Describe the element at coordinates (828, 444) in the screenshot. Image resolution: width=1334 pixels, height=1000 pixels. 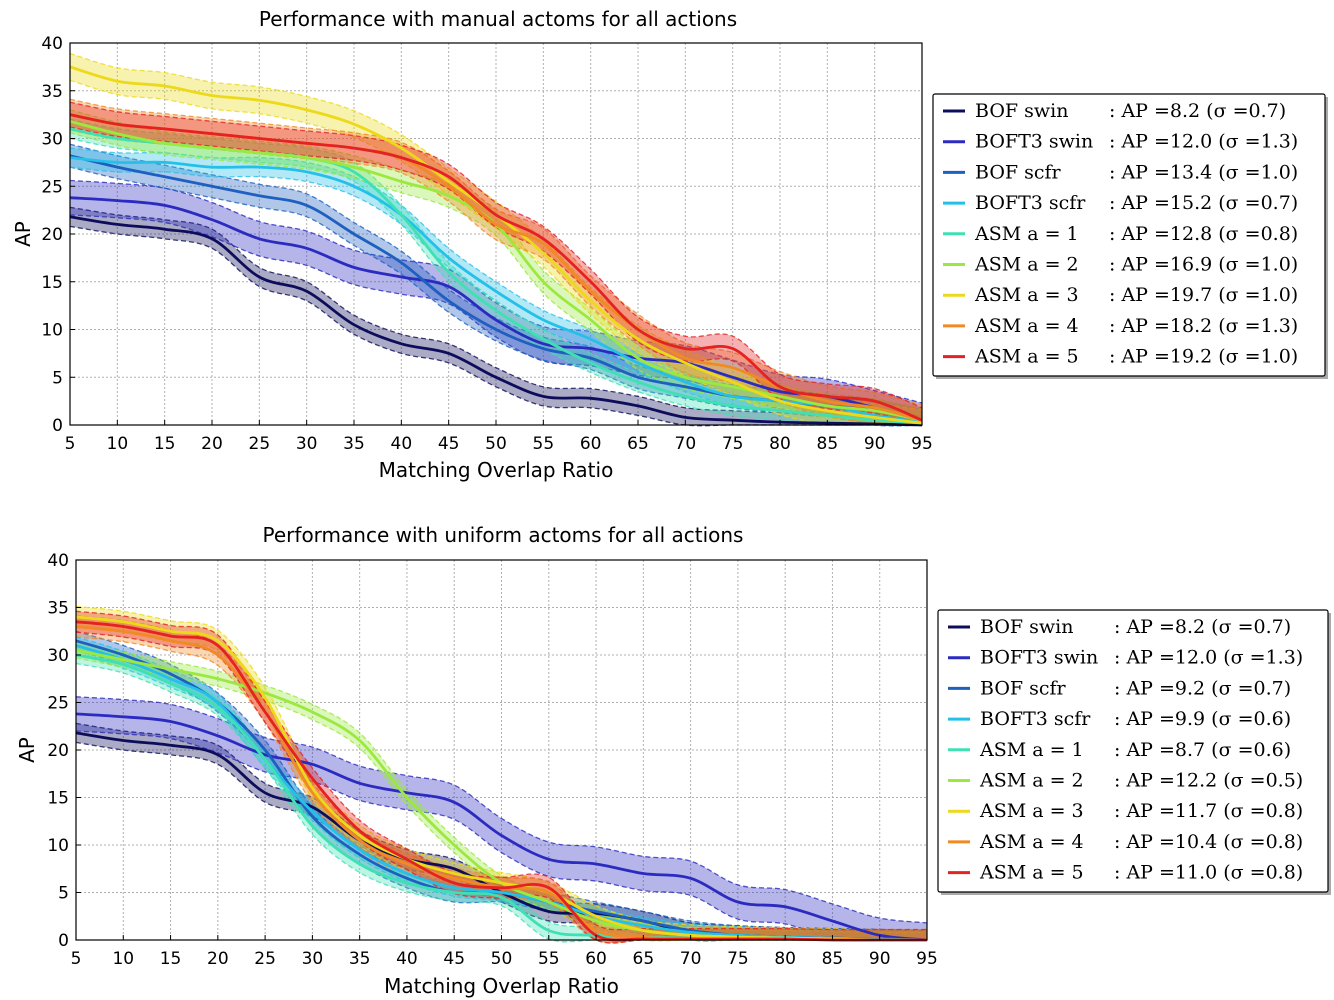
I see `x-tick-label: 85` at that location.